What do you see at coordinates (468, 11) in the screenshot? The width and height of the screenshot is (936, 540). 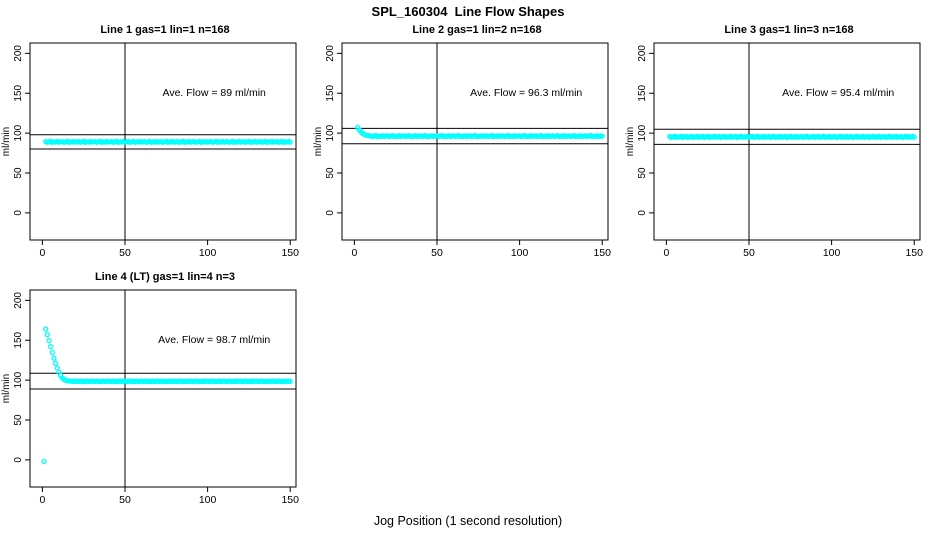 I see `main-title: SPL_160304 Line Flow Shapes` at bounding box center [468, 11].